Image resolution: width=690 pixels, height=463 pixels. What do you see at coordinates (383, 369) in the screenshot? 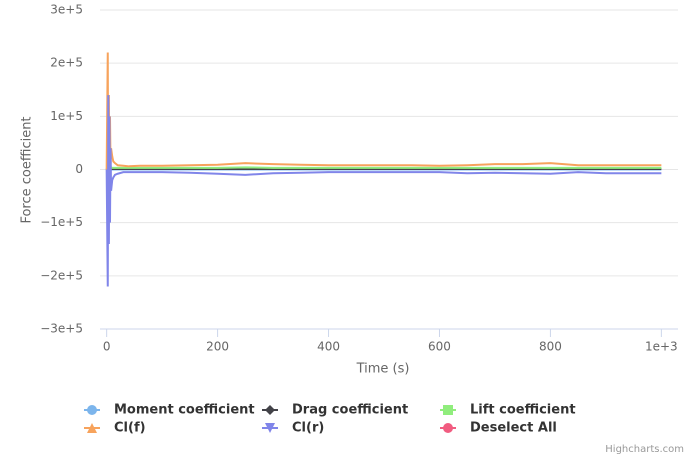
I see `x-axis-label: Time (s)` at bounding box center [383, 369].